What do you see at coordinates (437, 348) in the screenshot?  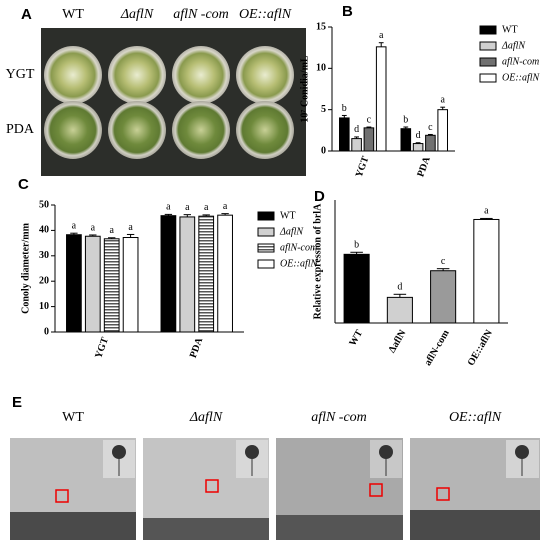 I see `x-tick-label: aflN-com` at bounding box center [437, 348].